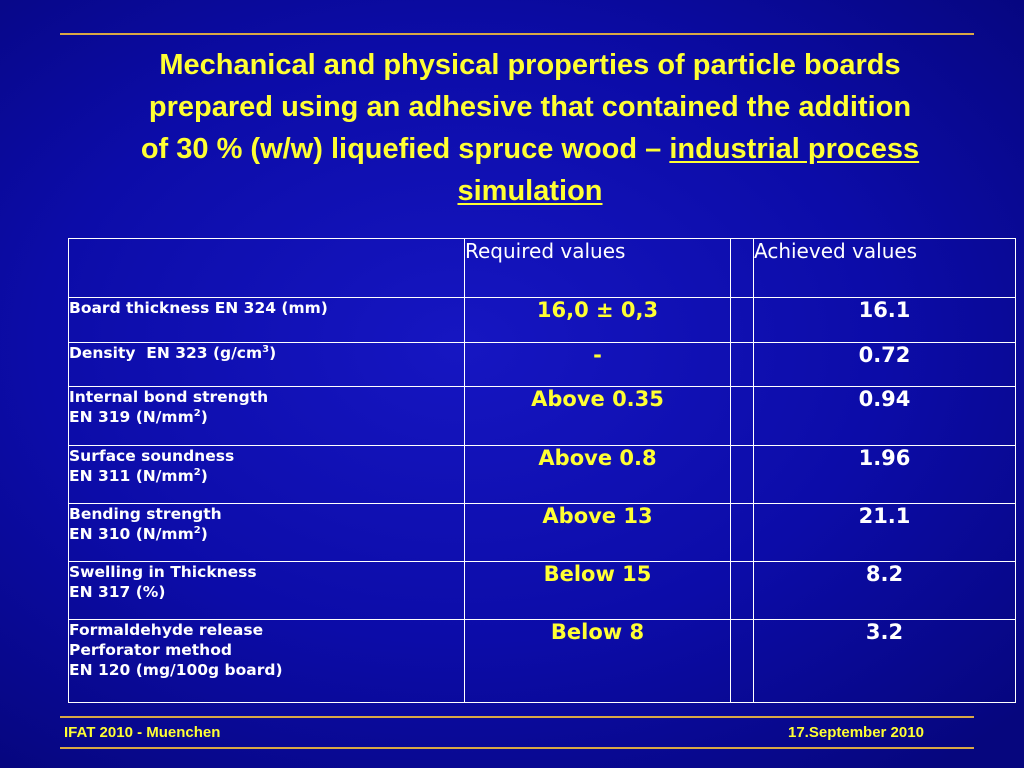 This screenshot has width=1024, height=768. What do you see at coordinates (597, 474) in the screenshot?
I see `required-value: Above 0.8` at bounding box center [597, 474].